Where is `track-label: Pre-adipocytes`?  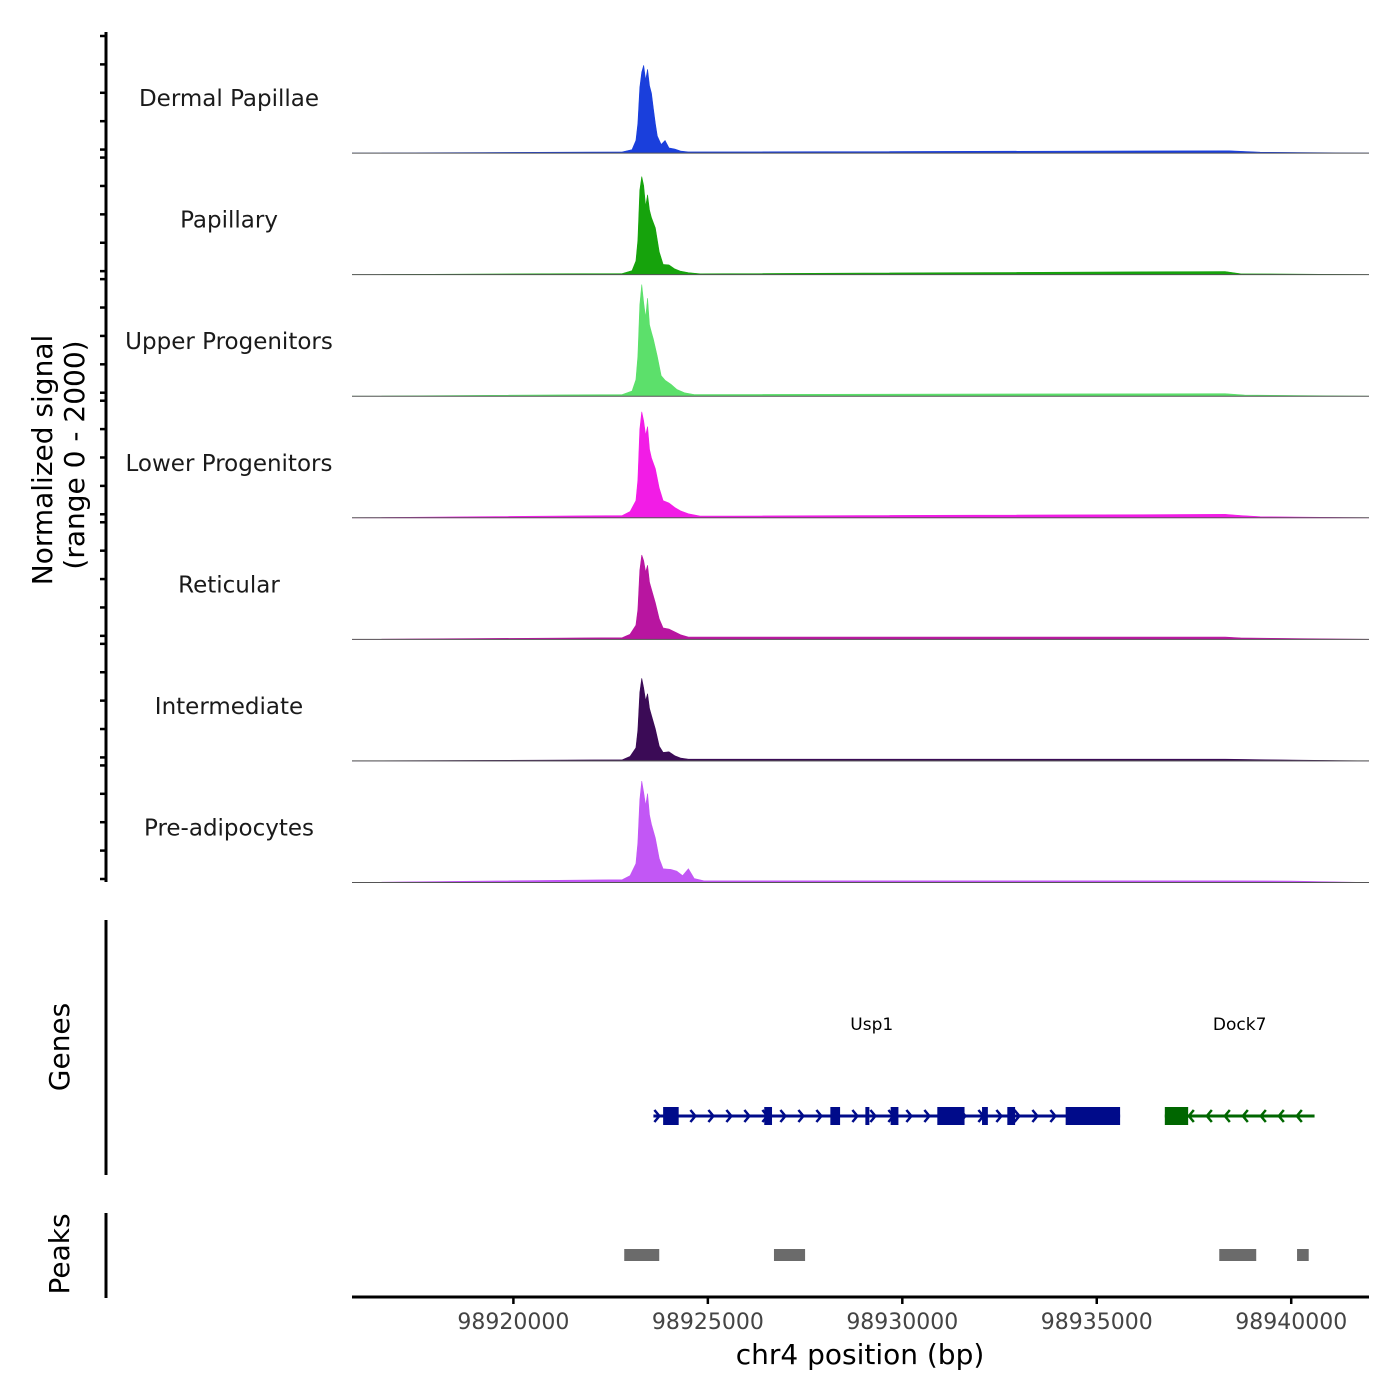
track-label: Pre-adipocytes is located at coordinates (229, 828).